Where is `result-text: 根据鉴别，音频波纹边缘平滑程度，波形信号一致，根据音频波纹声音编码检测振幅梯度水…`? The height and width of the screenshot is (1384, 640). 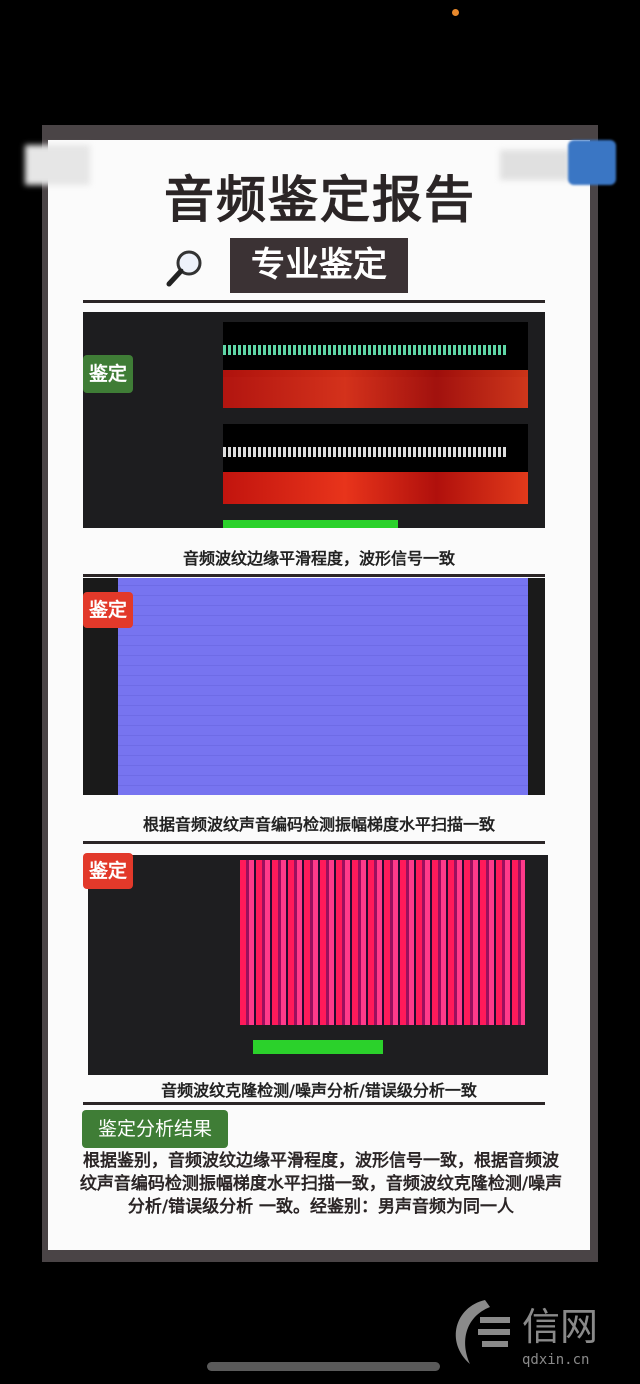
result-text: 根据鉴别，音频波纹边缘平滑程度，波形信号一致，根据音频波纹声音编码检测振幅梯度水… is located at coordinates (321, 1184).